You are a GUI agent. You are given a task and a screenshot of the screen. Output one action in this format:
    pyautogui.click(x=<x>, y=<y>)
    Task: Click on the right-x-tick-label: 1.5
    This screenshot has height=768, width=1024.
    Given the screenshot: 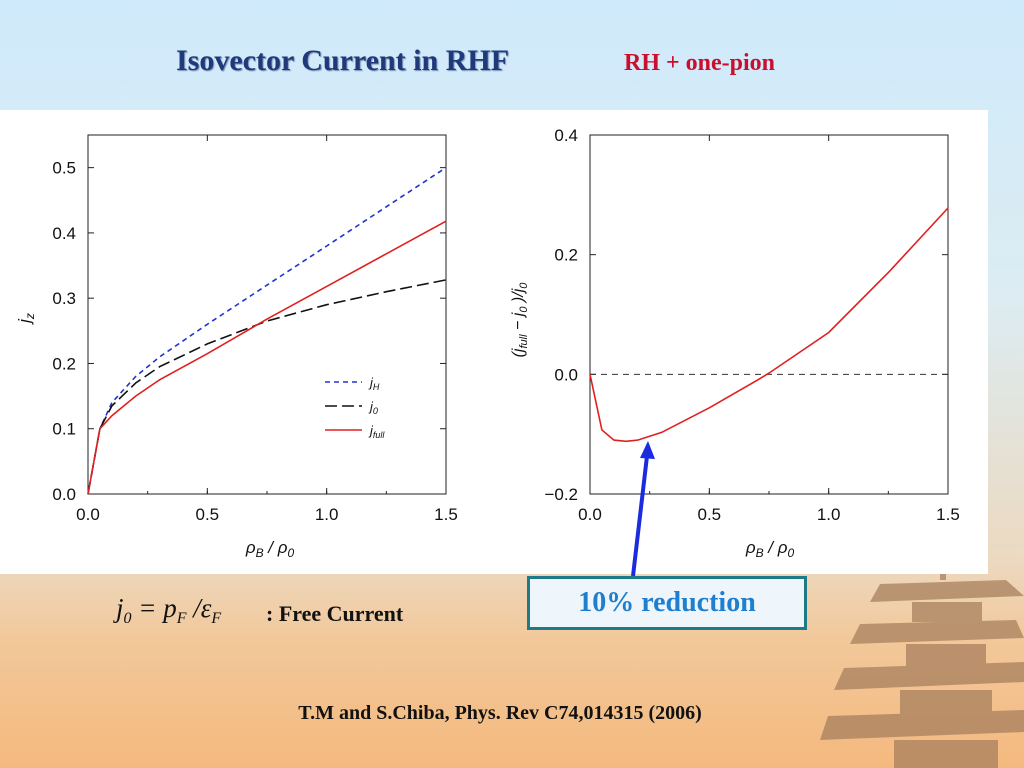 What is the action you would take?
    pyautogui.click(x=948, y=514)
    